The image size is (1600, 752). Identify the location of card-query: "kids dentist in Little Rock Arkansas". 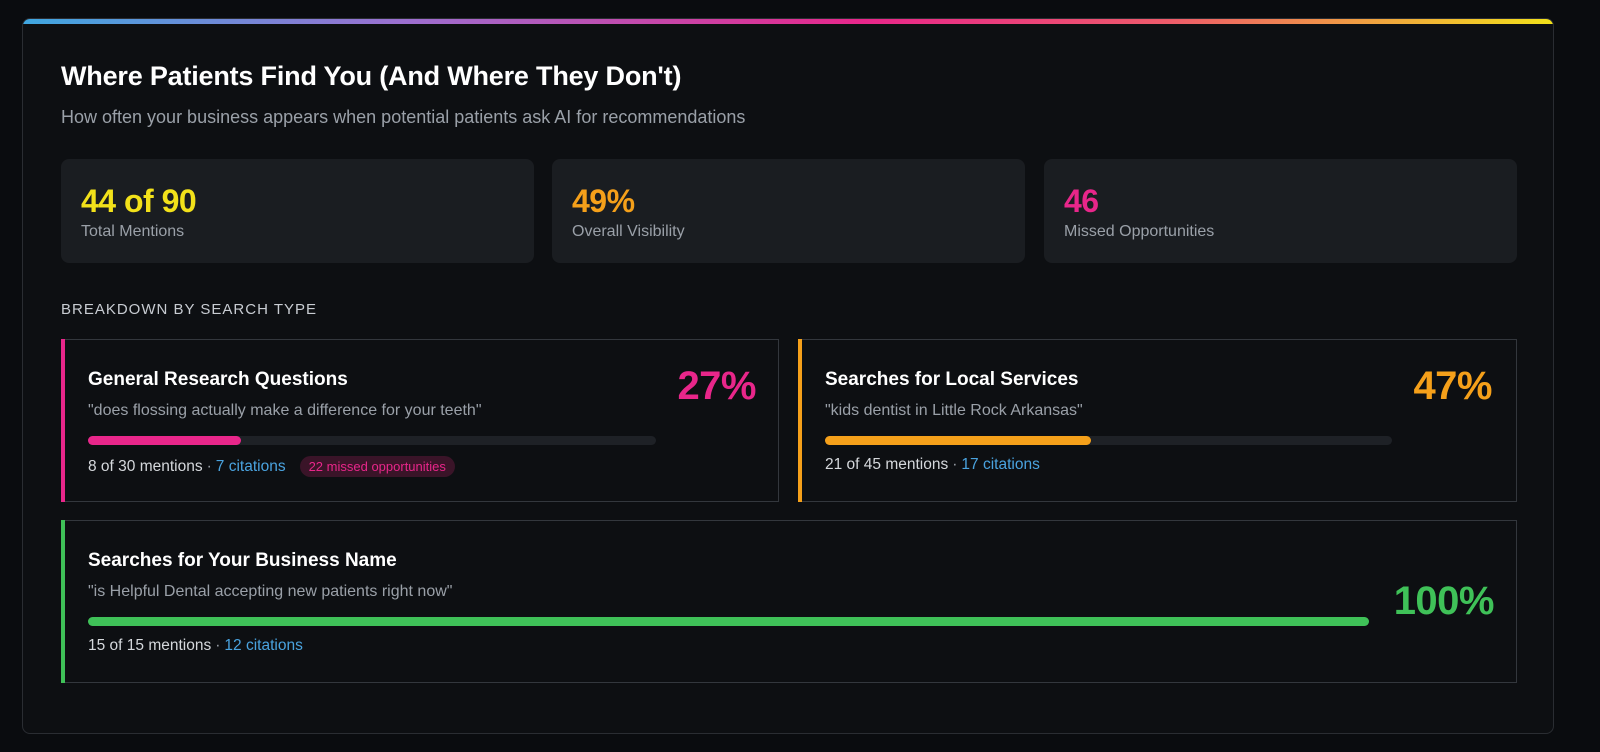
(954, 410).